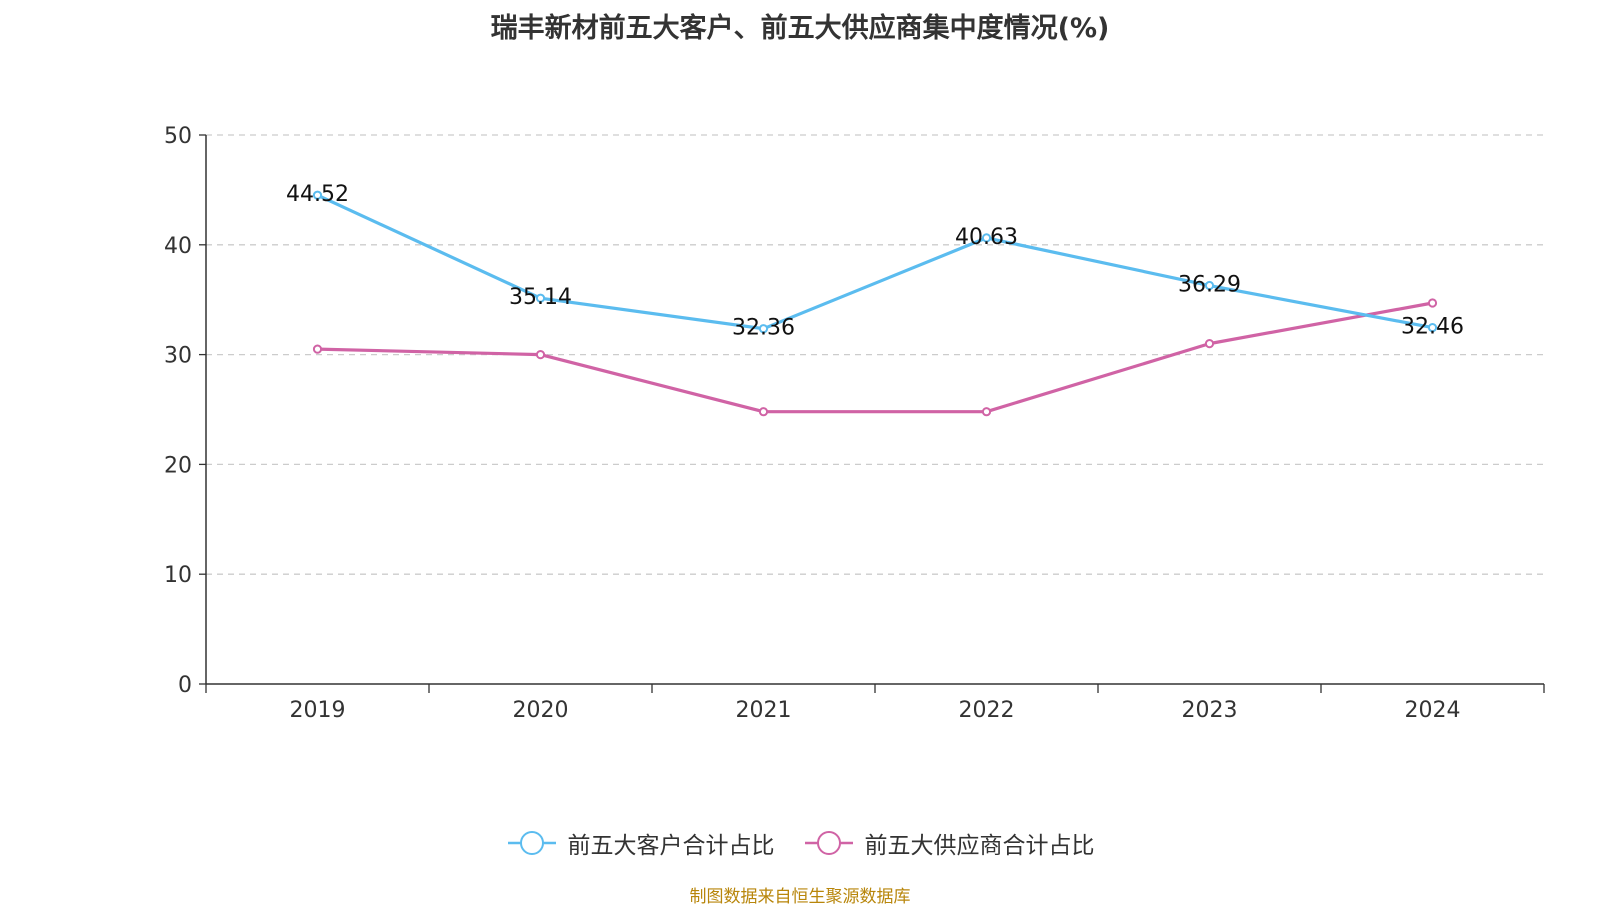  I want to click on data-label-2024: 32.46, so click(1432, 327).